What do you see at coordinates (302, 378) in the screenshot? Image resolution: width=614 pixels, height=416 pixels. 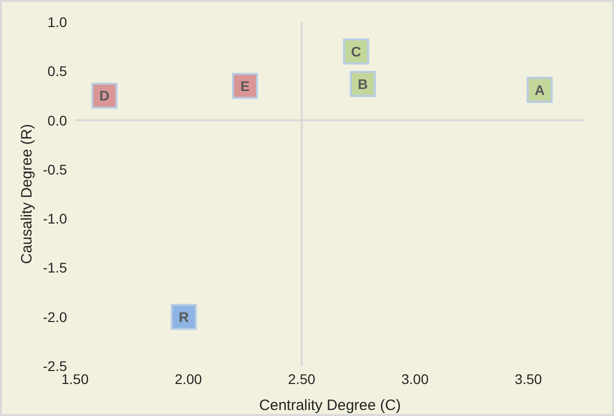 I see `x-tick-label: 2.50` at bounding box center [302, 378].